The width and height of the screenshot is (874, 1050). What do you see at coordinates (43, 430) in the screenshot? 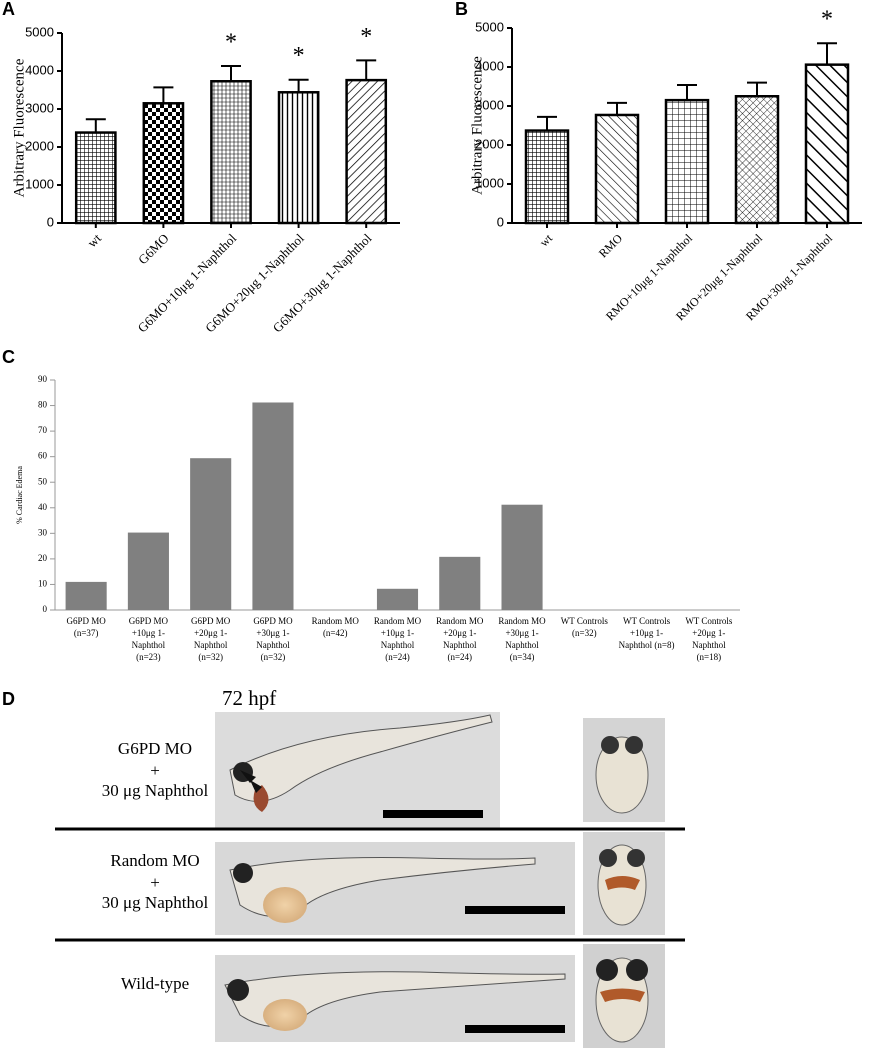
I see `y-tick-label: 70` at bounding box center [43, 430].